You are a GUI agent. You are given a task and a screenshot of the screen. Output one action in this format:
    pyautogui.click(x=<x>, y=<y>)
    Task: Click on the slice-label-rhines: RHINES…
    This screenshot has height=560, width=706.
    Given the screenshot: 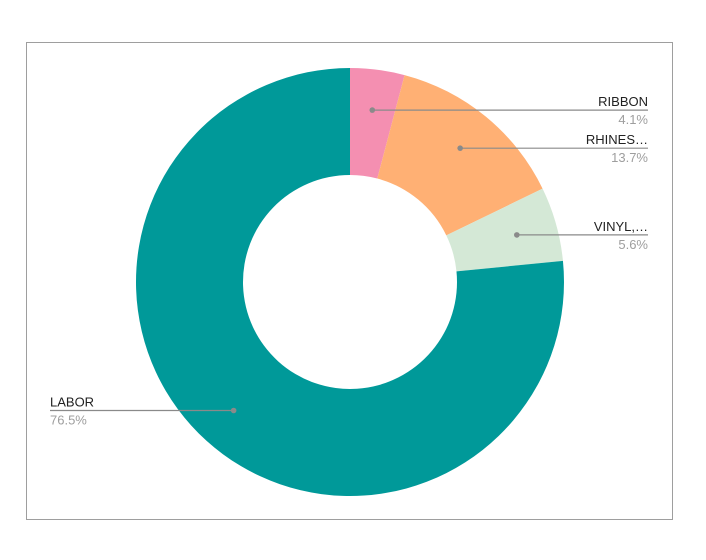 What is the action you would take?
    pyautogui.click(x=617, y=139)
    